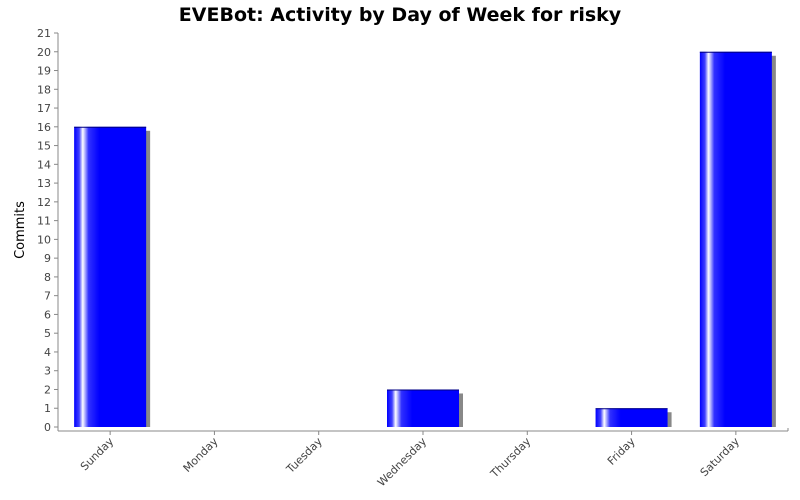  I want to click on y-tick-label: 12, so click(44, 202).